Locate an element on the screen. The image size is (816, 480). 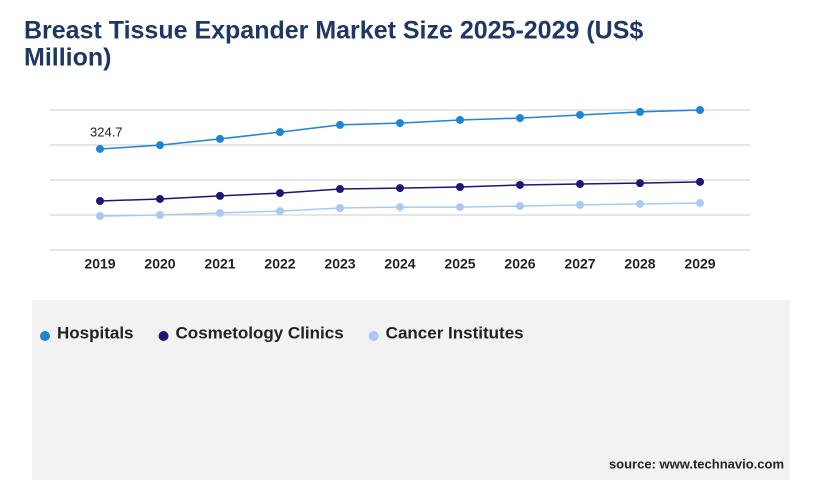
x-tick-label: 2020 is located at coordinates (159, 264).